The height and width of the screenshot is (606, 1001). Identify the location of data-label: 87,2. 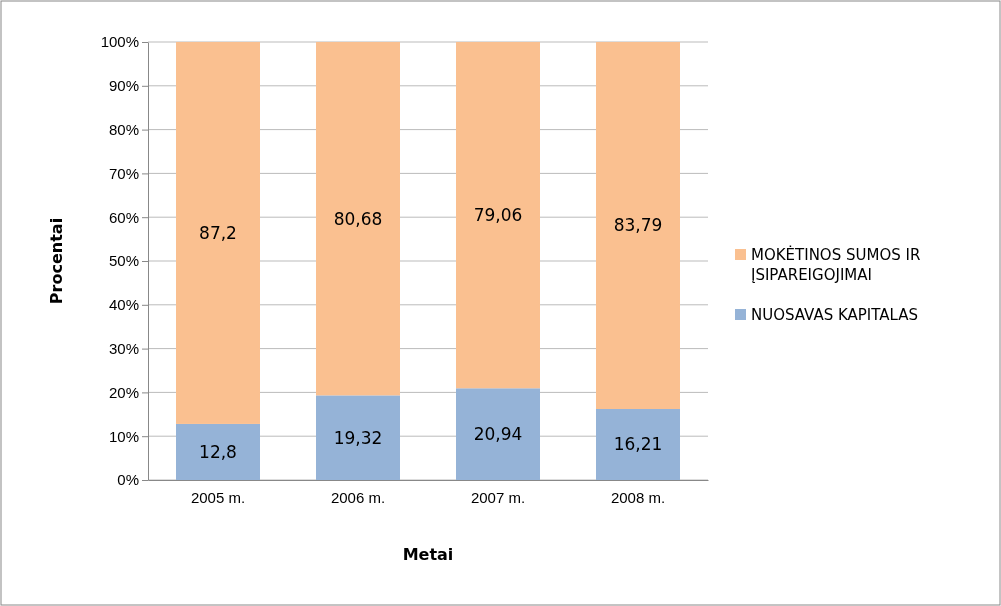
(218, 232).